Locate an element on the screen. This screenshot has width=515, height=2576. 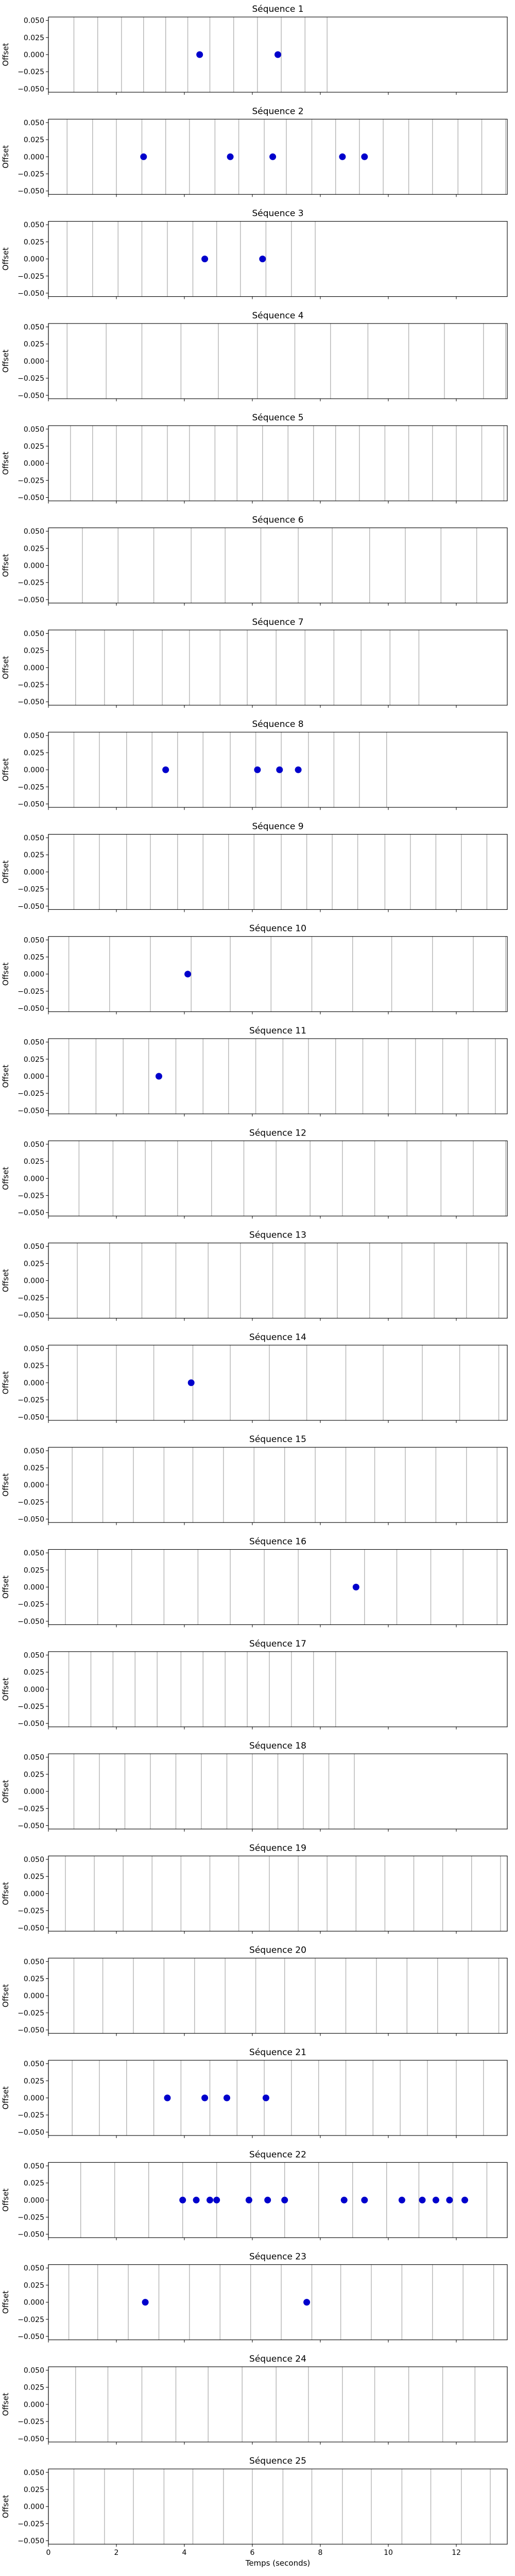
x-tick-label: 8 is located at coordinates (321, 2553).